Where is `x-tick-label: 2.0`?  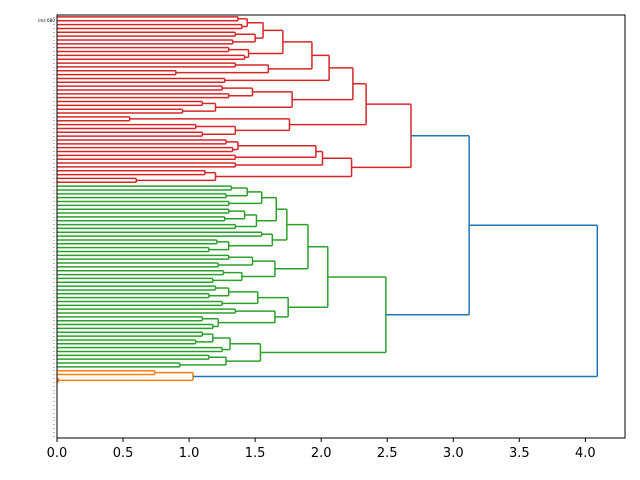
x-tick-label: 2.0 is located at coordinates (321, 453).